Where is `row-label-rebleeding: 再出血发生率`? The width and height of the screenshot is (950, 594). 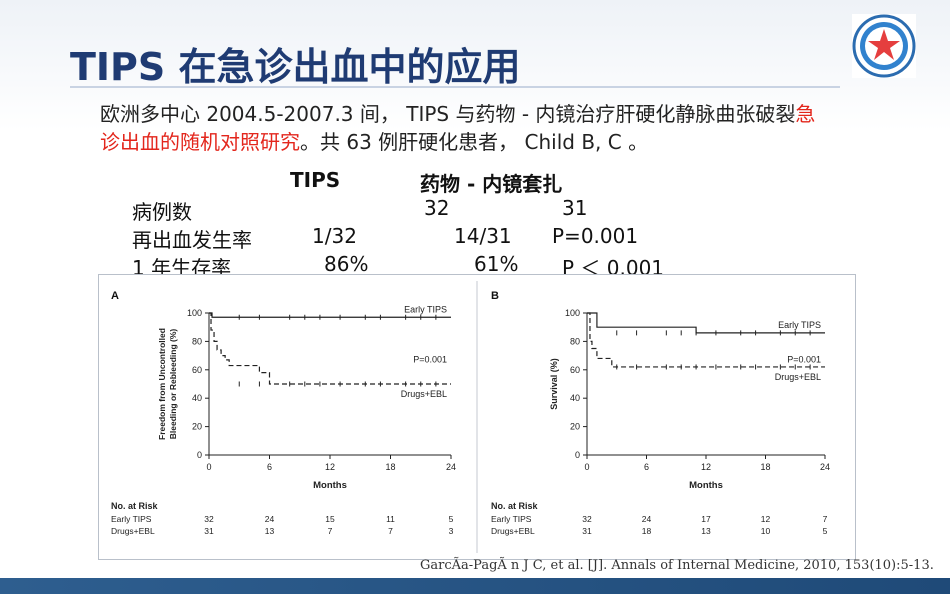 row-label-rebleeding: 再出血发生率 is located at coordinates (192, 240).